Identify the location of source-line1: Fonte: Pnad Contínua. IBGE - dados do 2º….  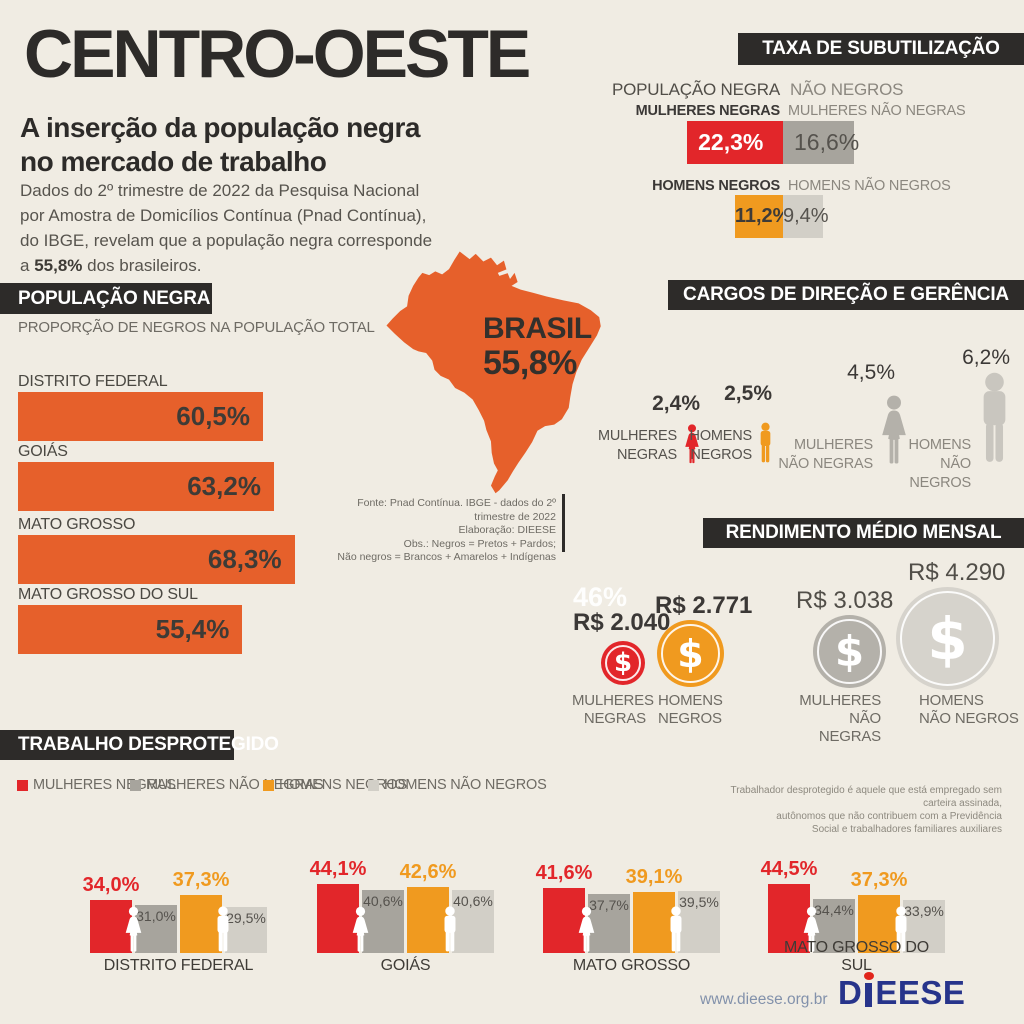
(456, 510).